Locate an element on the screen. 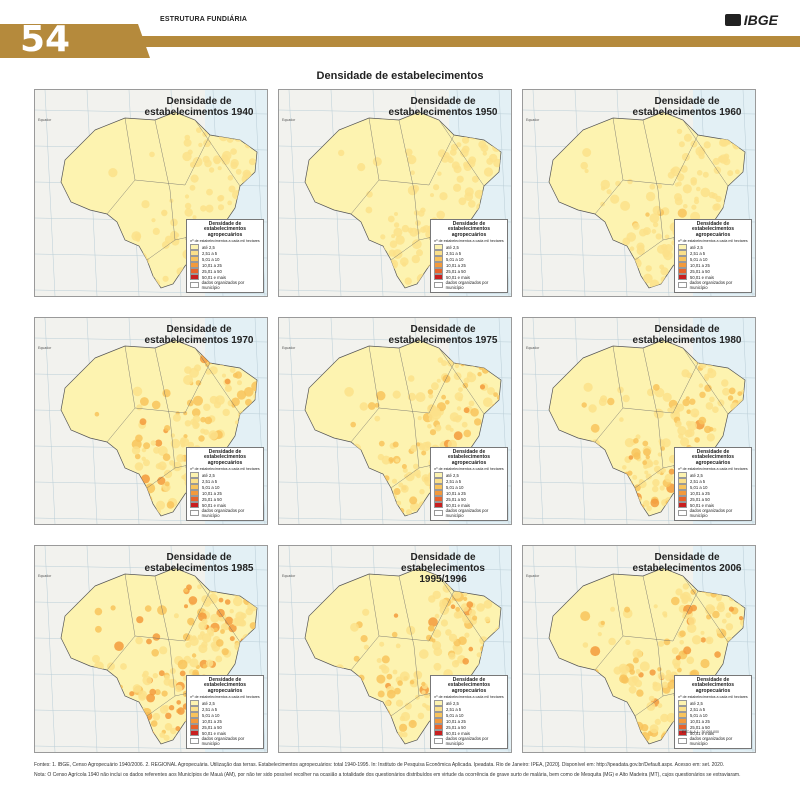  legend-item: até 2,5 is located at coordinates (225, 703).